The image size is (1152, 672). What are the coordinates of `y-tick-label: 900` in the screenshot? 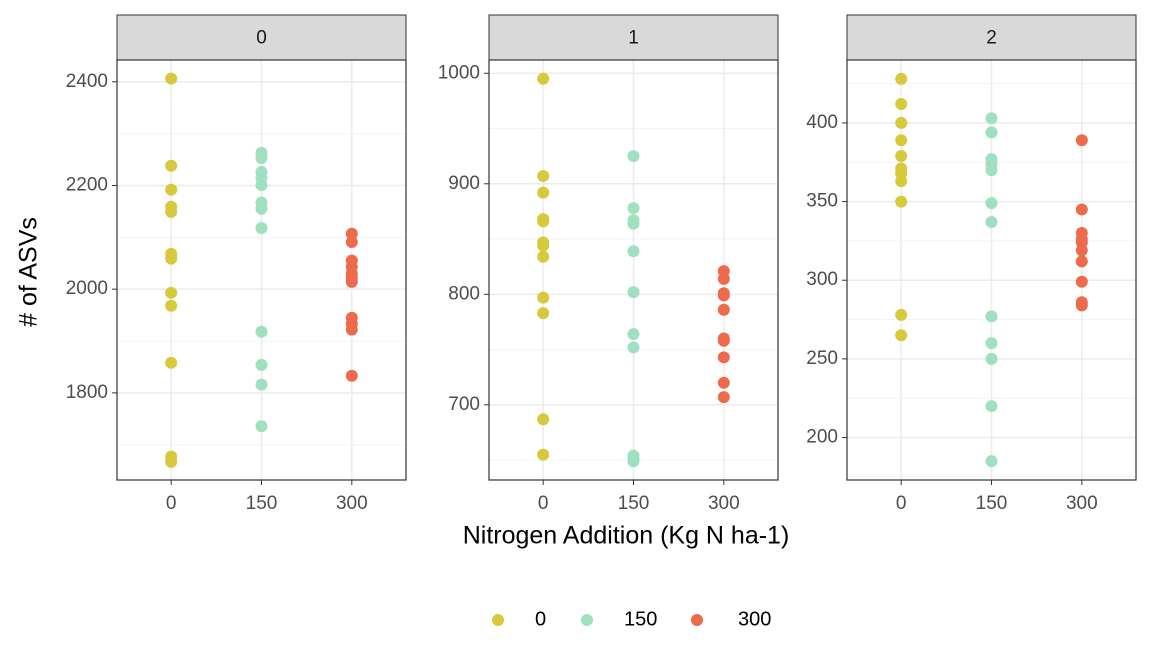 It's located at (464, 183).